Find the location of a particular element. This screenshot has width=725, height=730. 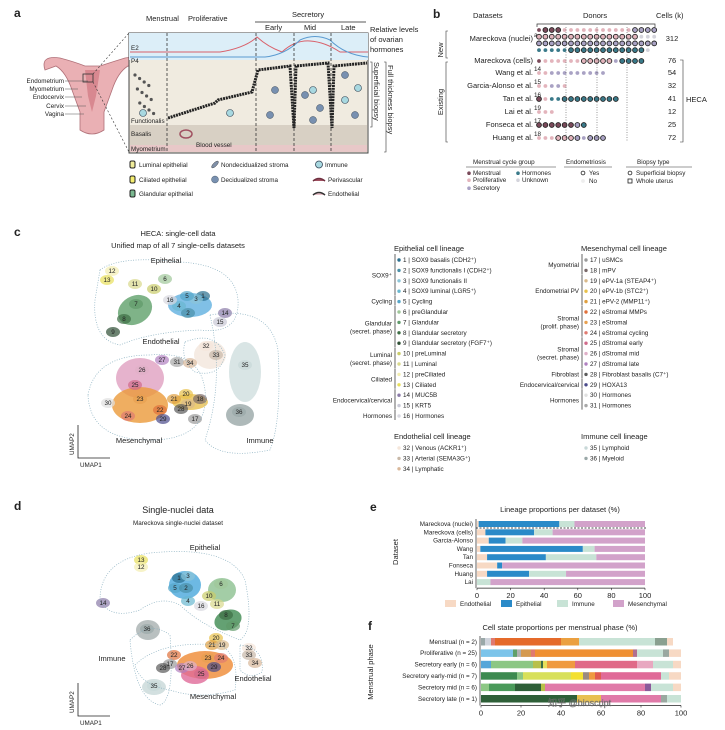

myometrium-layer is located at coordinates (248, 148).